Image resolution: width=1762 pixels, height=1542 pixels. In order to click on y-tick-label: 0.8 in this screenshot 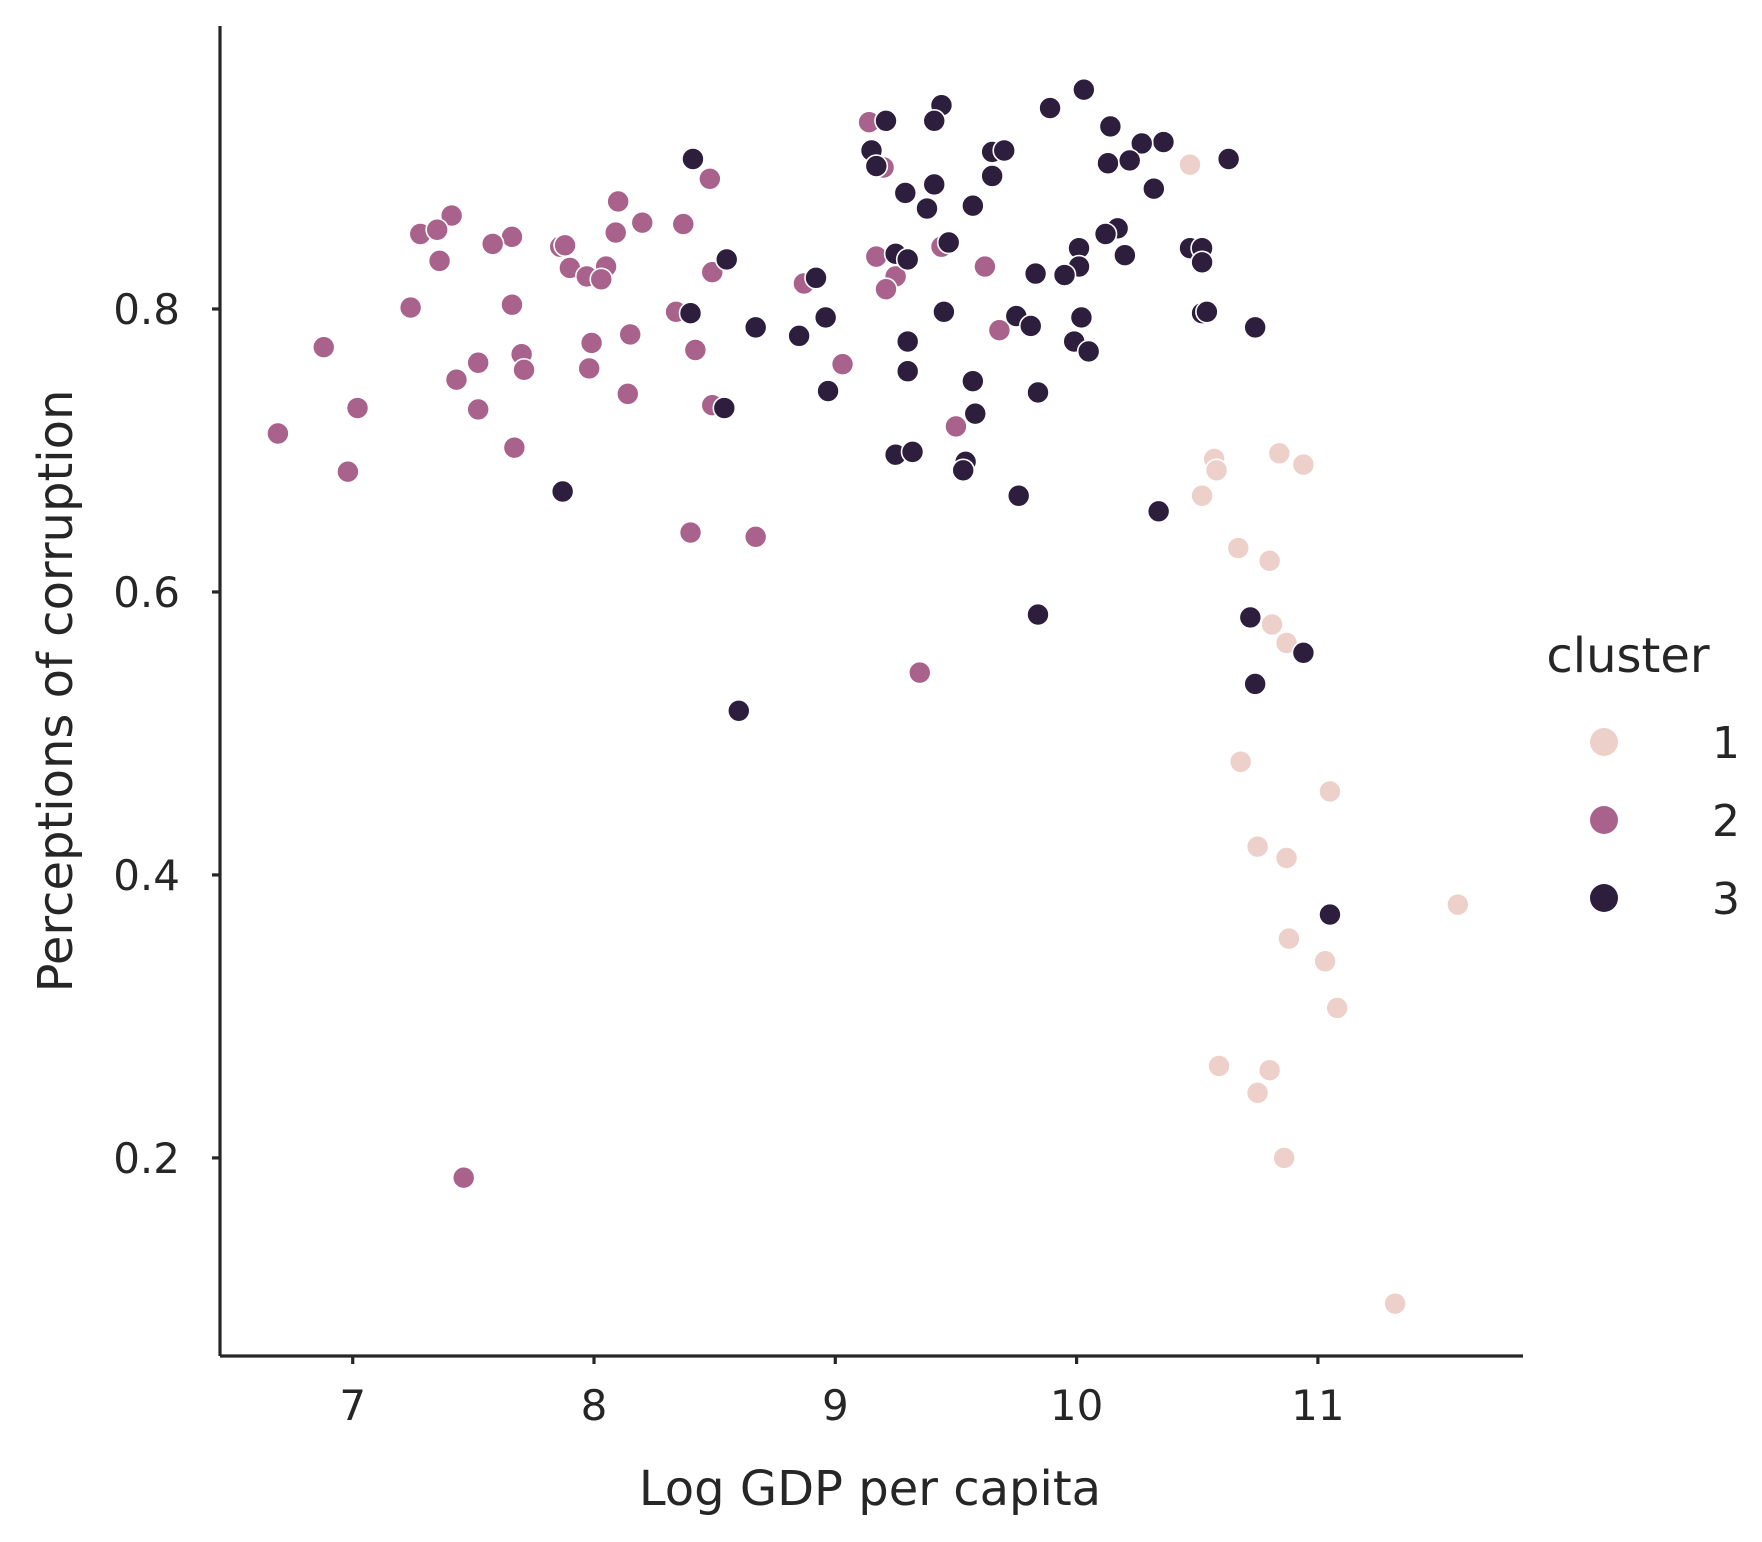, I will do `click(146, 309)`.